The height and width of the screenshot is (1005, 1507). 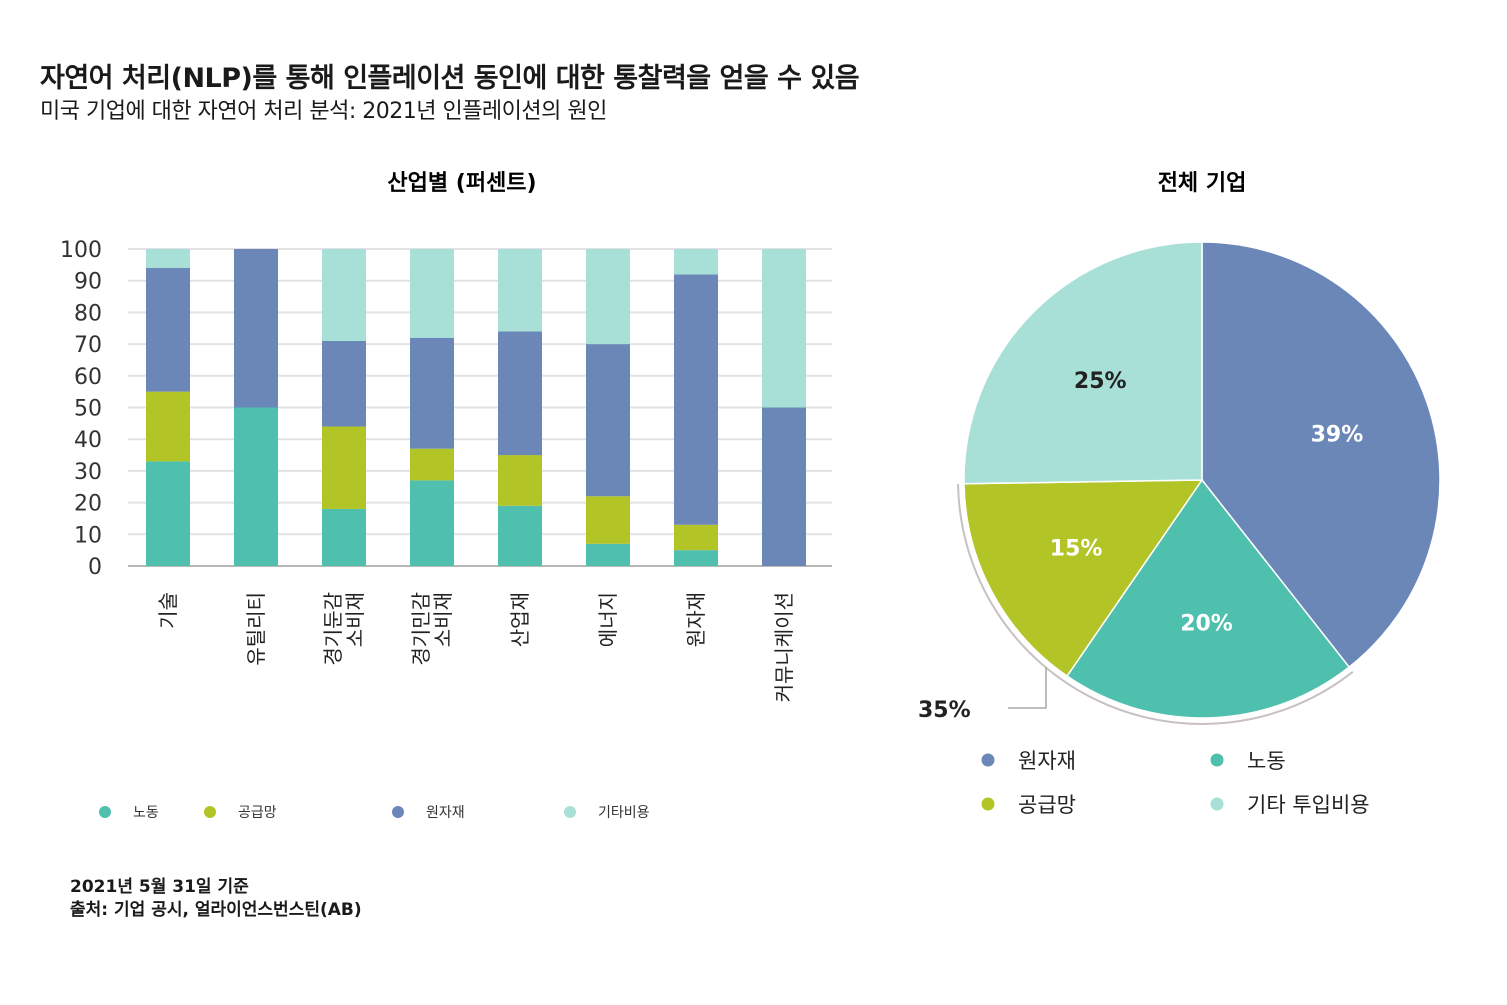 I want to click on y-tick-label: 50, so click(x=88, y=409).